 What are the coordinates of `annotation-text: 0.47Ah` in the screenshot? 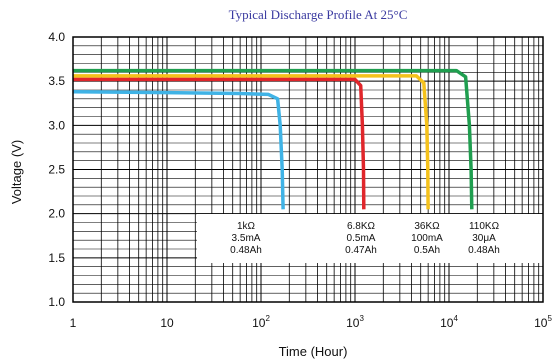 It's located at (361, 250).